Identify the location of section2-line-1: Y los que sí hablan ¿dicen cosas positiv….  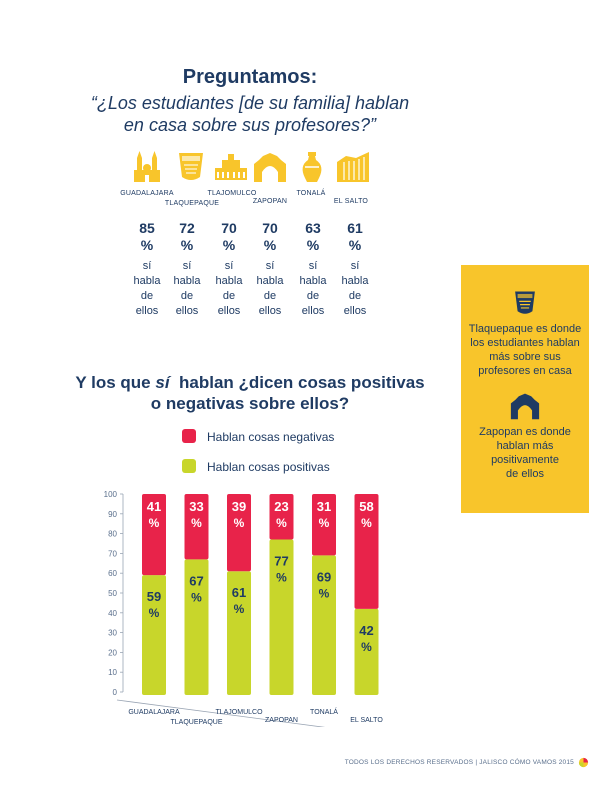
(250, 382).